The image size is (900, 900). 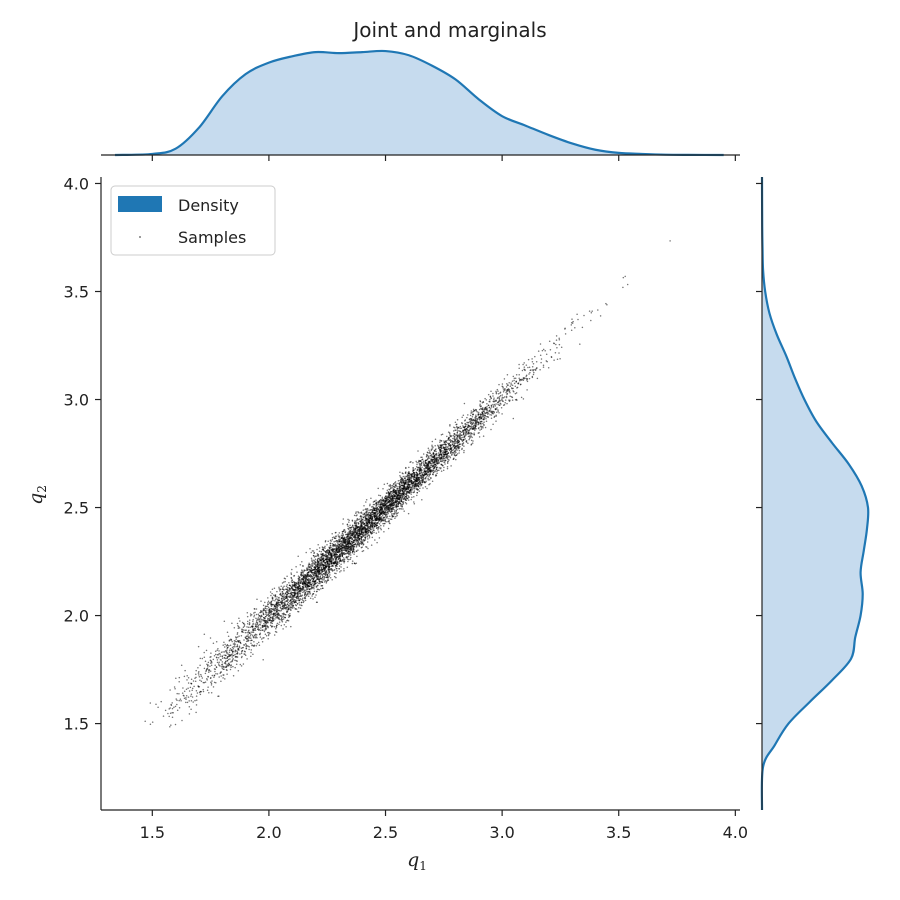 I want to click on top-marginal-ticks, so click(x=443, y=158).